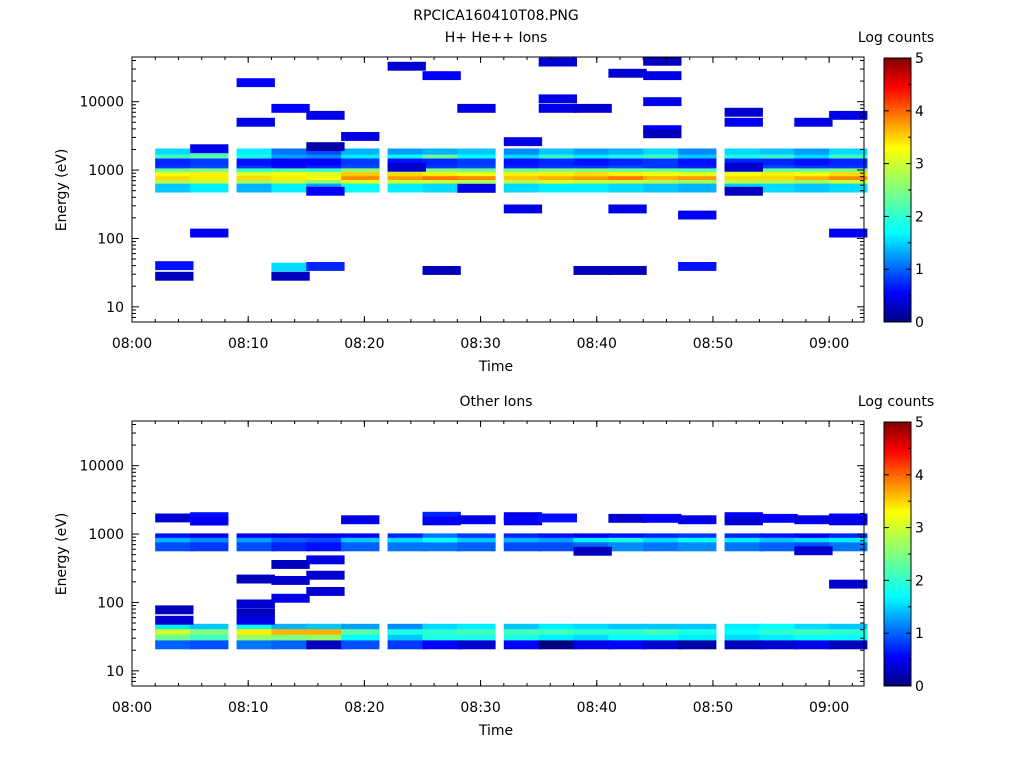 The width and height of the screenshot is (1024, 768). Describe the element at coordinates (829, 344) in the screenshot. I see `x-tick-label: 09:00` at that location.